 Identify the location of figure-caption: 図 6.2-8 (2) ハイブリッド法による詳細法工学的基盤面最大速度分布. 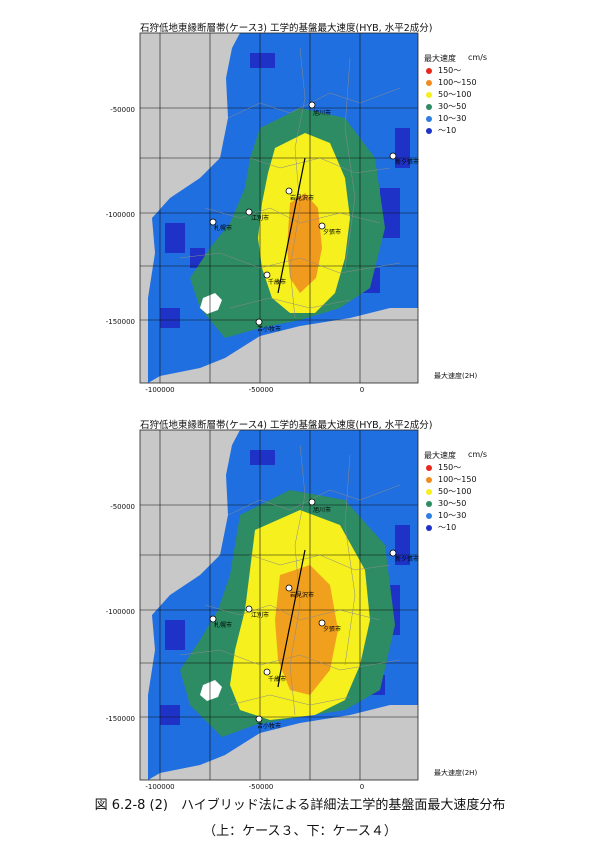
(300, 805).